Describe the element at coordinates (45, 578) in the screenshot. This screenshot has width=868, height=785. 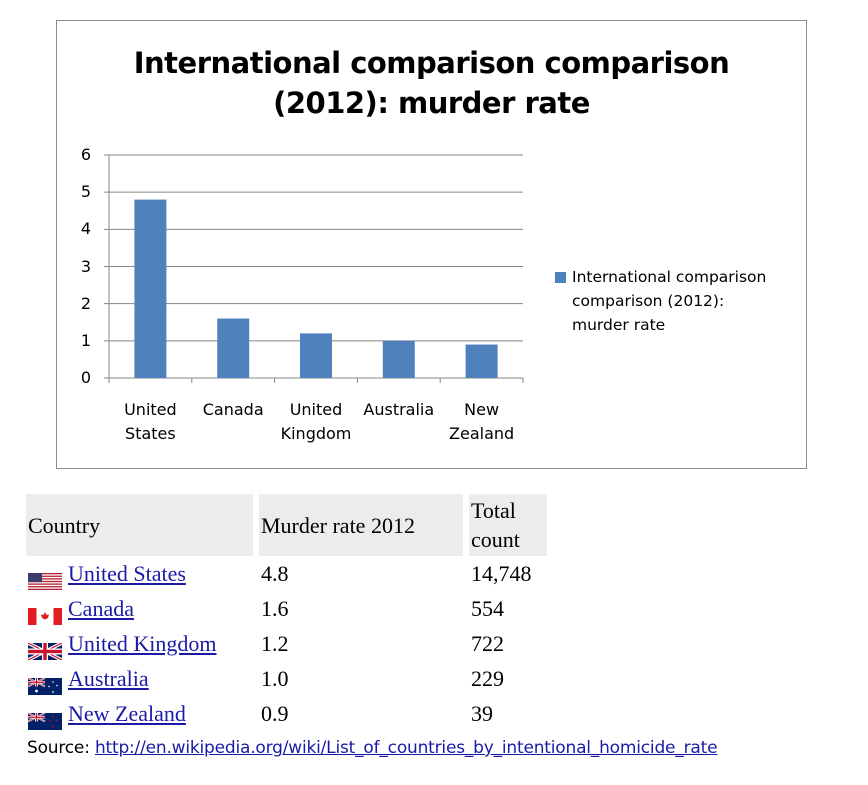
I see `us-flag-icon` at that location.